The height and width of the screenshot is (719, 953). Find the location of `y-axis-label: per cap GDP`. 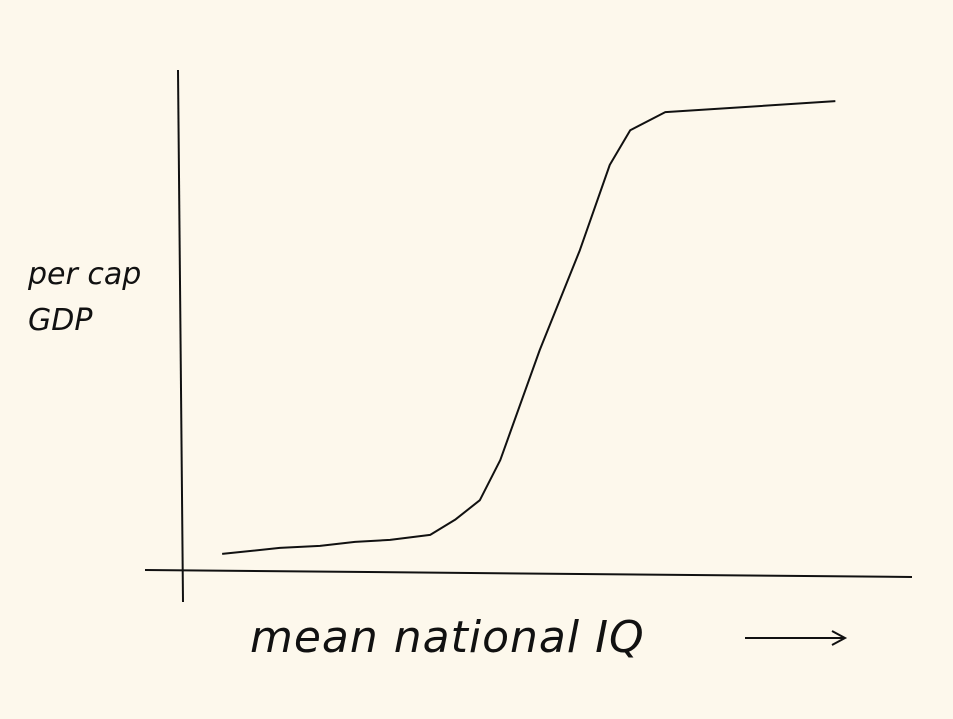

y-axis-label: per cap GDP is located at coordinates (85, 297).